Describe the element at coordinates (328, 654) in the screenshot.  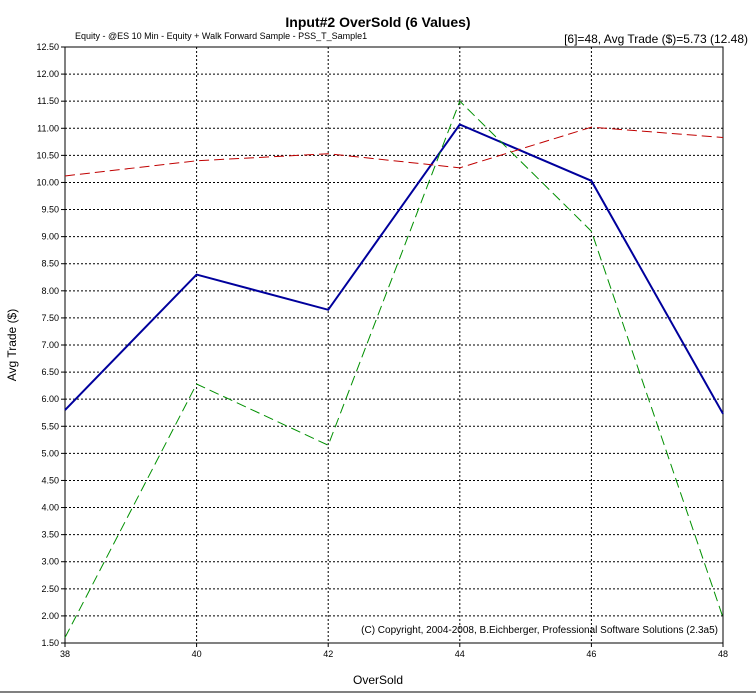
I see `x-tick-label: 42` at that location.